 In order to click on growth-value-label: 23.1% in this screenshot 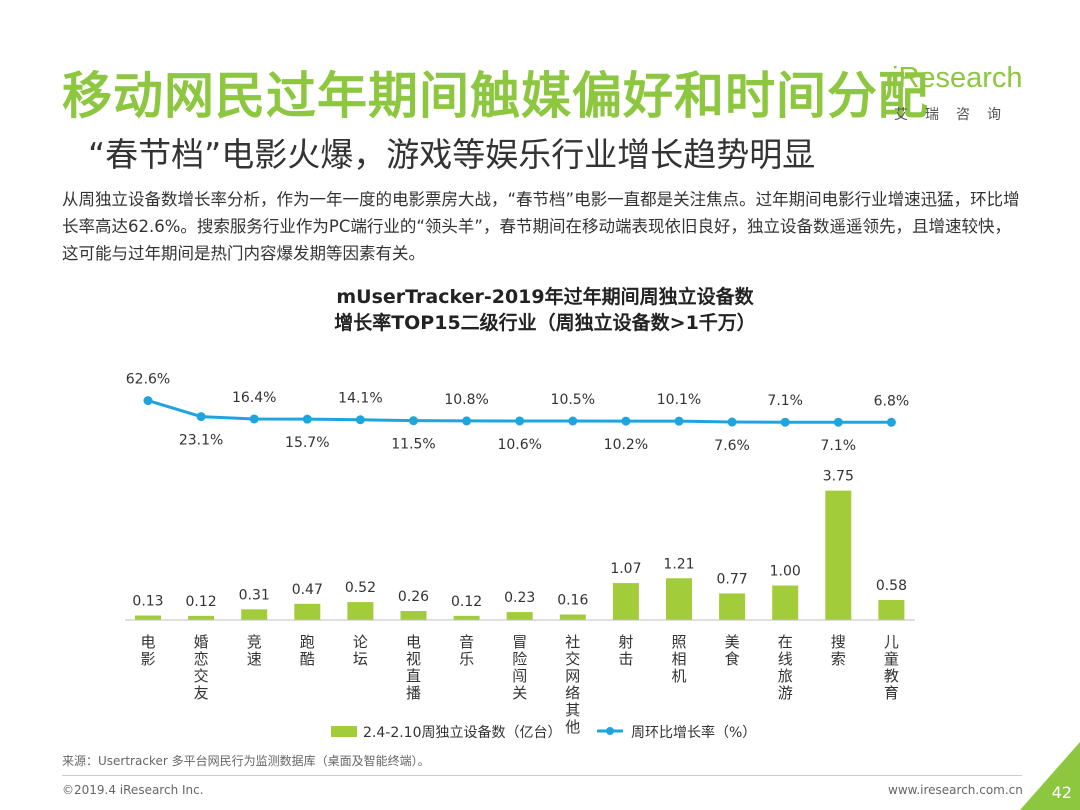, I will do `click(201, 441)`.